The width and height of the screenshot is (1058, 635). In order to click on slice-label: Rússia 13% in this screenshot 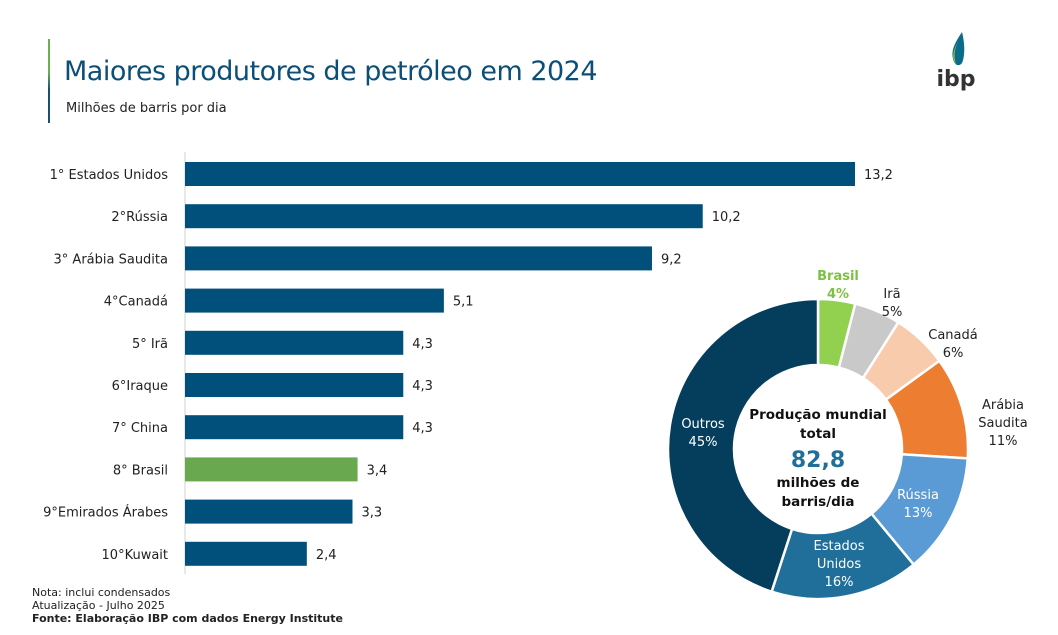, I will do `click(918, 504)`.